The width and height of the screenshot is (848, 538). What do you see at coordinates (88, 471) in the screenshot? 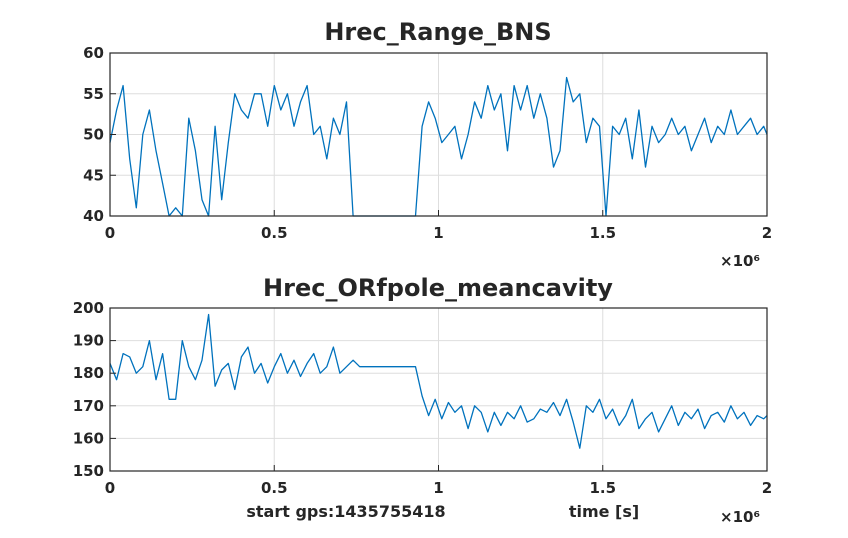
I see `y-tick-label: 150` at bounding box center [88, 471].